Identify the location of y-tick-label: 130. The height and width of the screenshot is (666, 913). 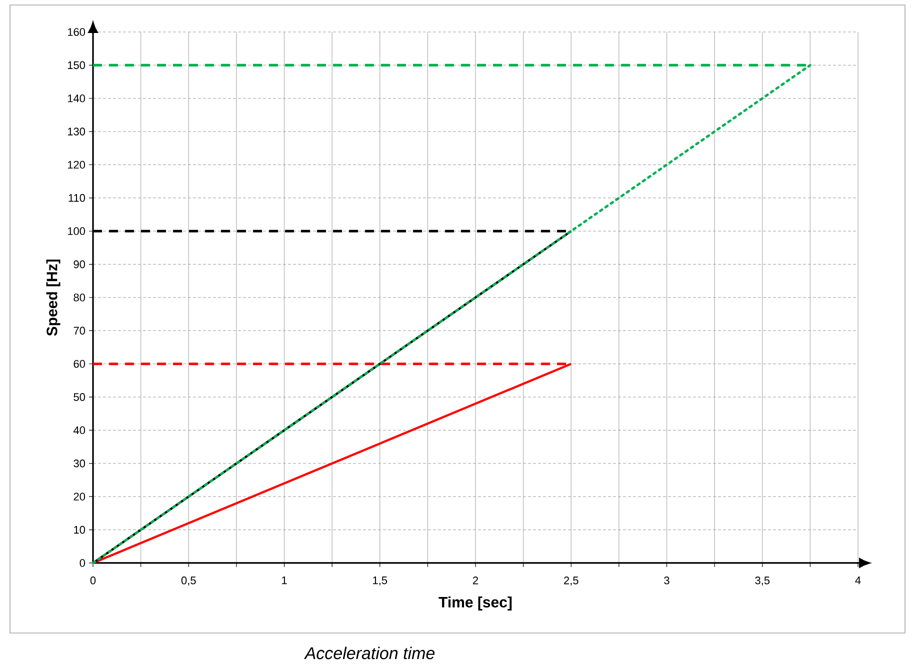
(77, 132).